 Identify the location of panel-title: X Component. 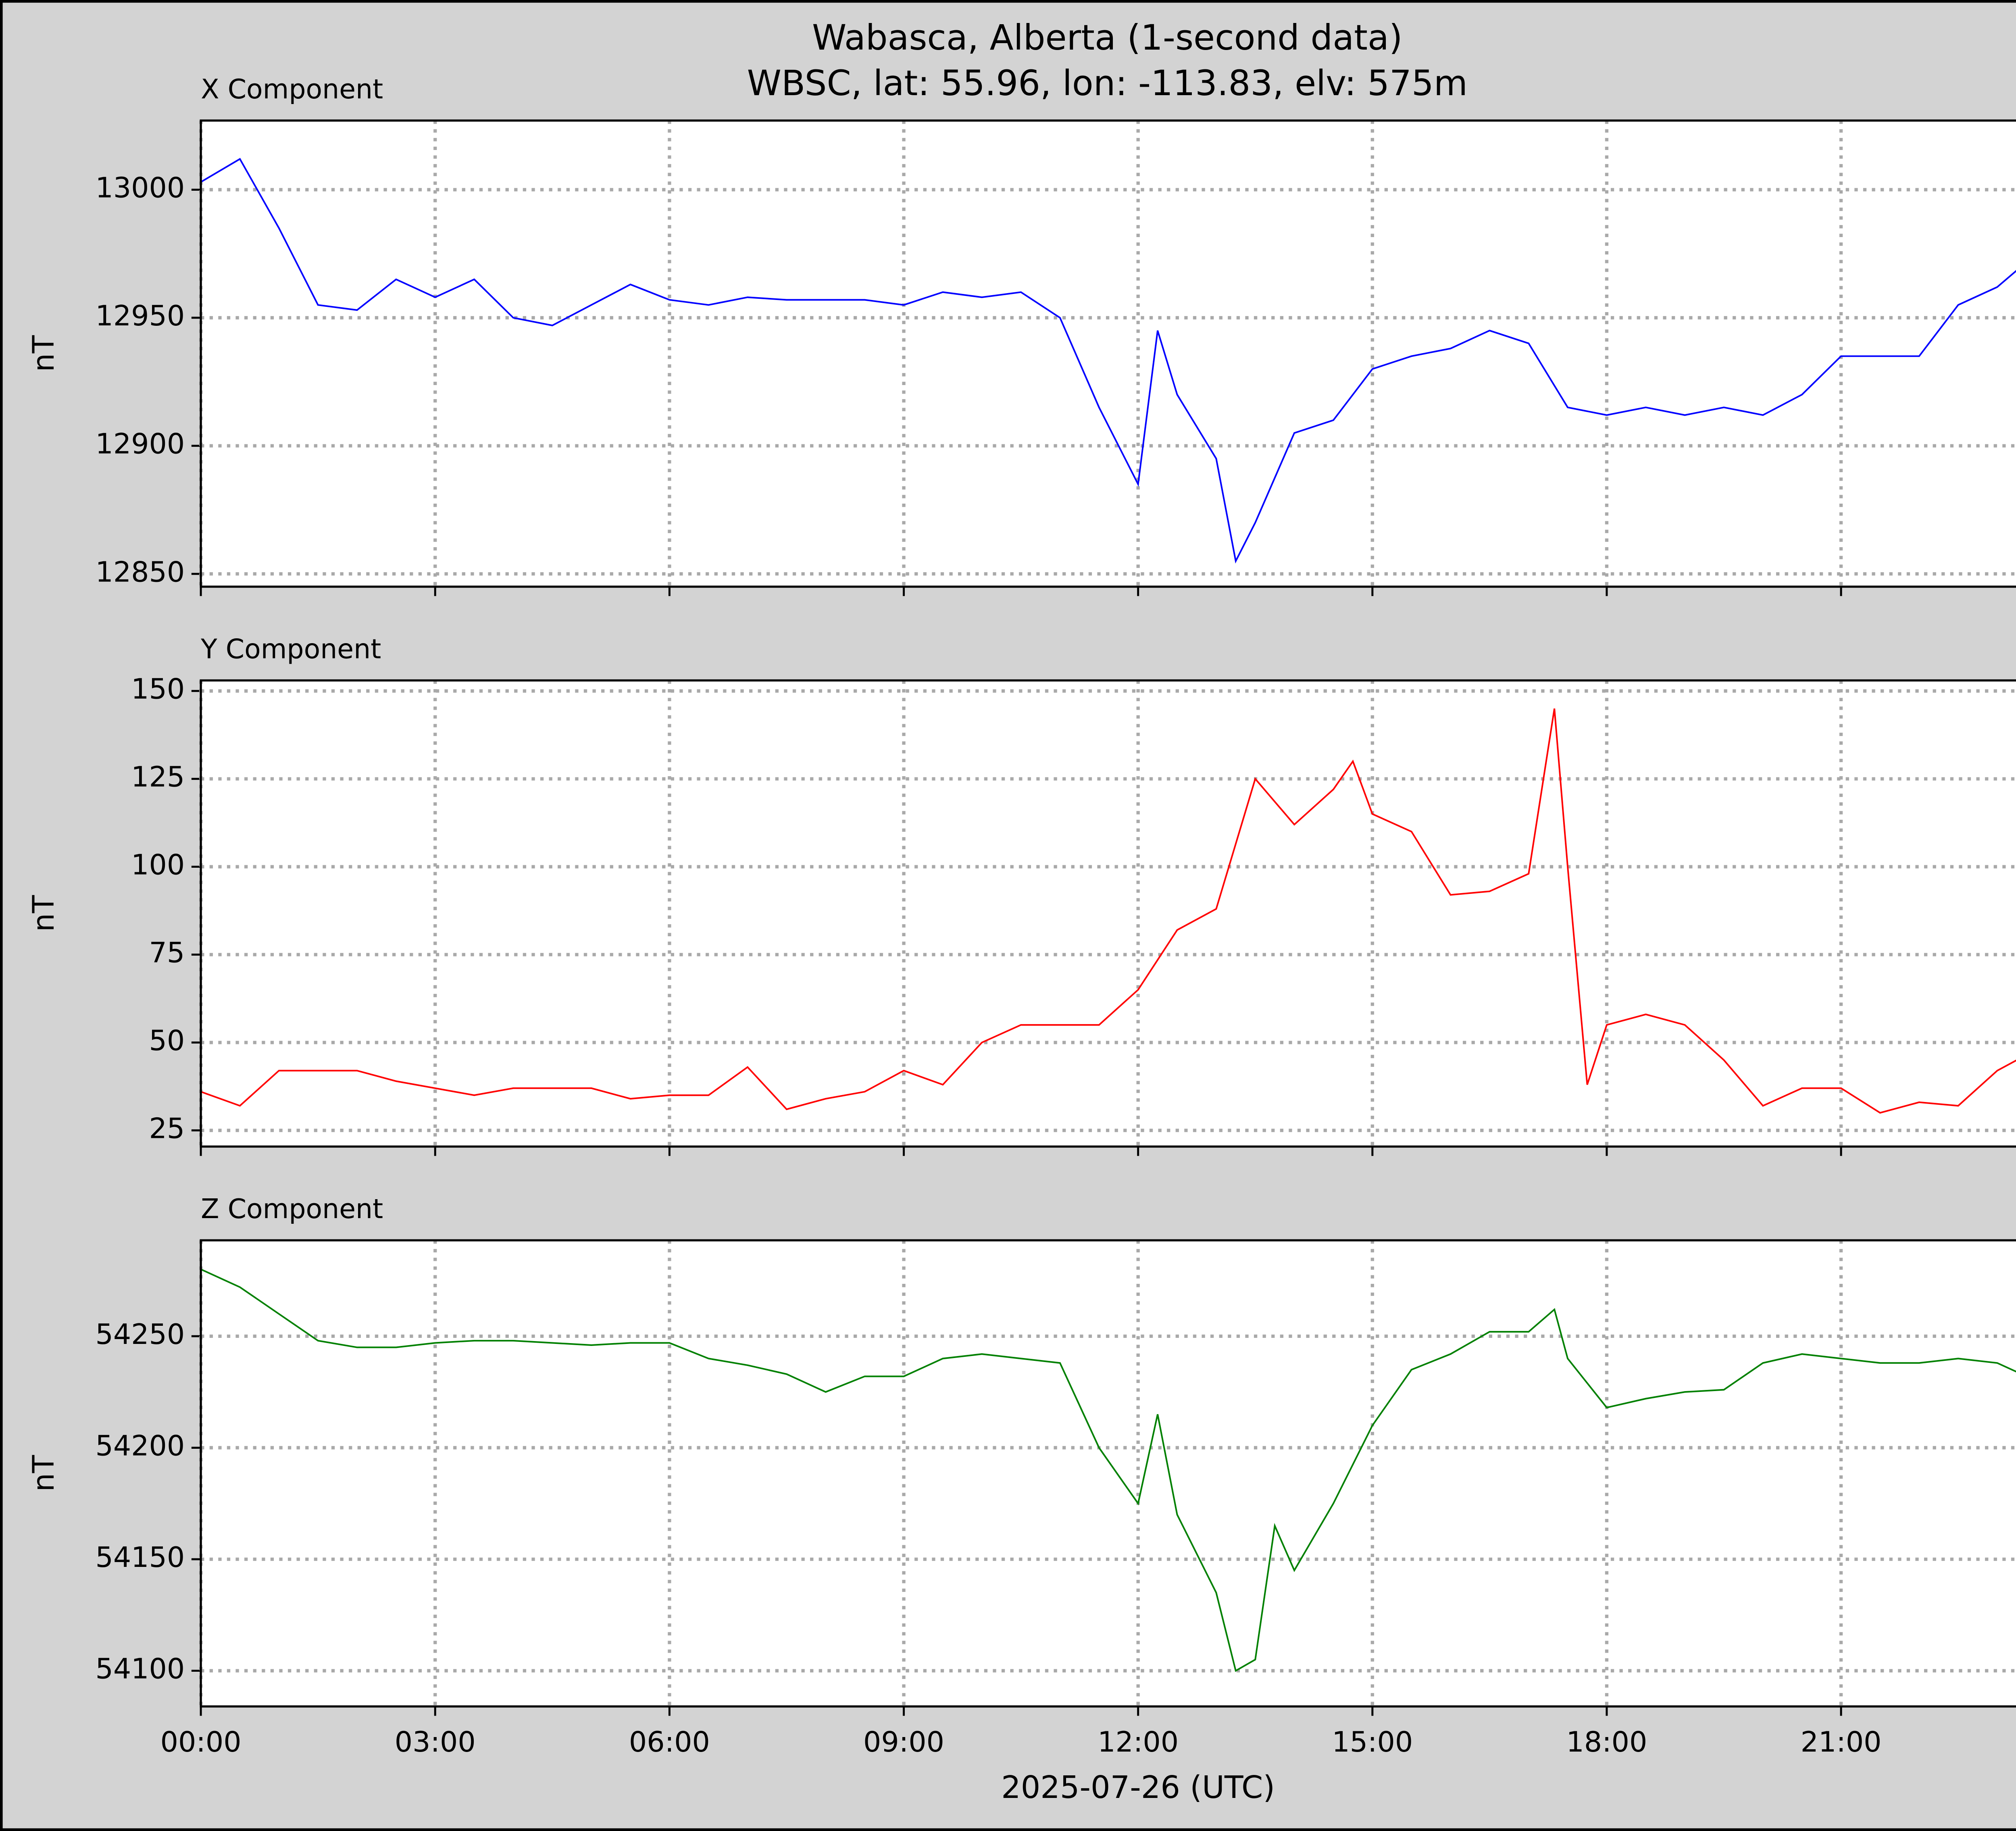
(292, 89).